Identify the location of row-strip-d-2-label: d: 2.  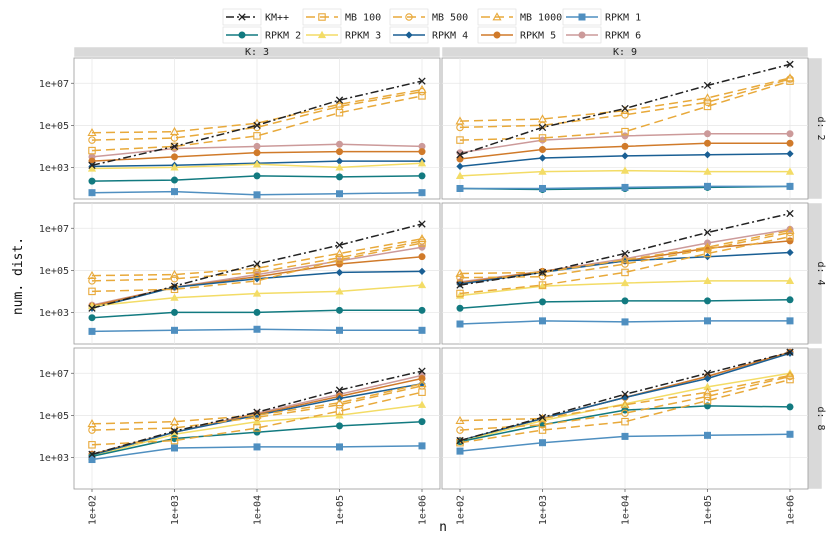
(820, 128).